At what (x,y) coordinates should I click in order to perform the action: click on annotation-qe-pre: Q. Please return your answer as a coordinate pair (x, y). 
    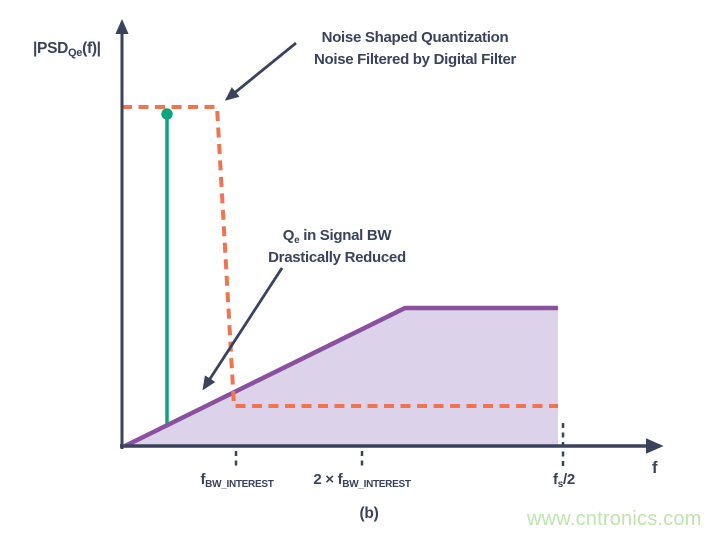
    Looking at the image, I should click on (288, 235).